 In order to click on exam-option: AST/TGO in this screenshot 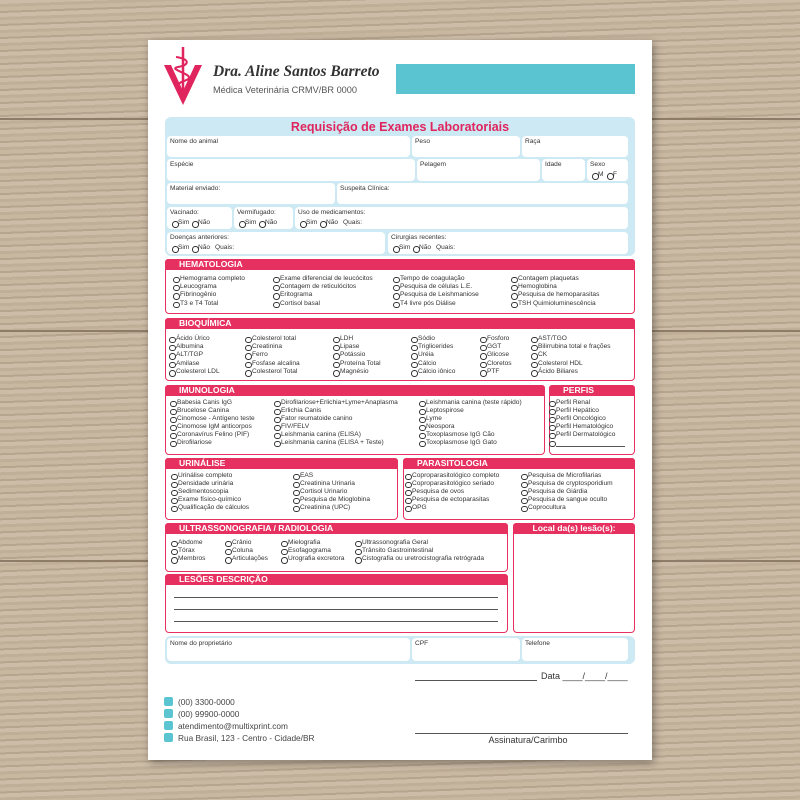, I will do `click(552, 338)`.